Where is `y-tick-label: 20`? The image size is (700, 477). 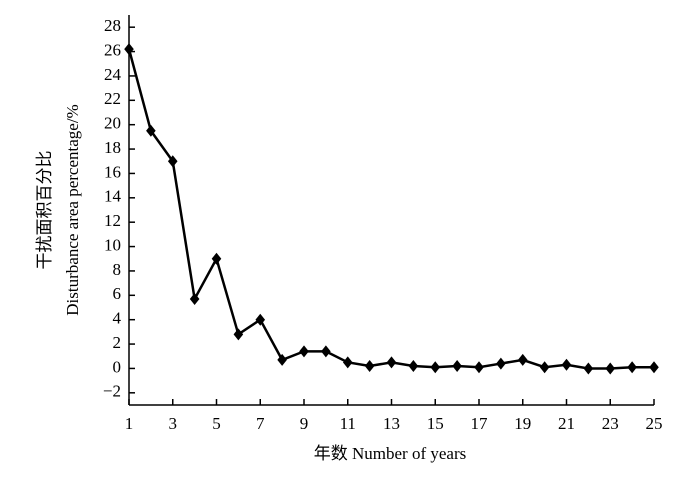 y-tick-label: 20 is located at coordinates (112, 123).